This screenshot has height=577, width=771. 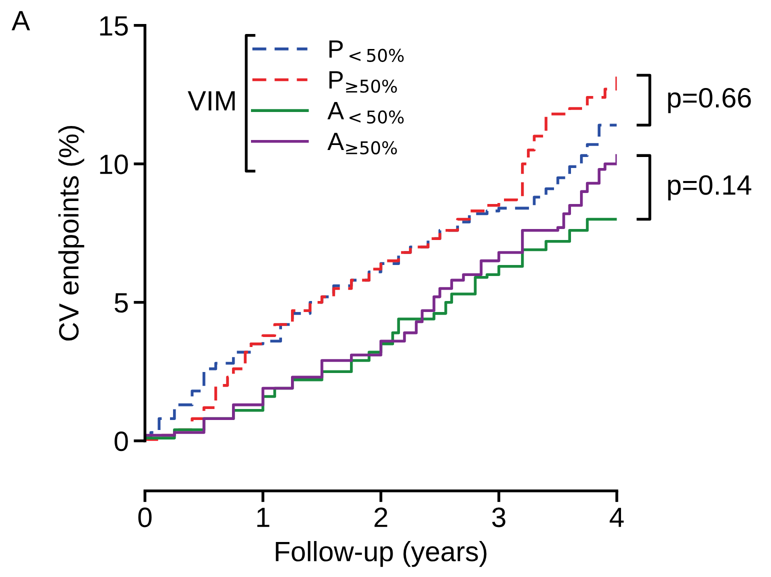 What do you see at coordinates (21, 20) in the screenshot?
I see `text: A` at bounding box center [21, 20].